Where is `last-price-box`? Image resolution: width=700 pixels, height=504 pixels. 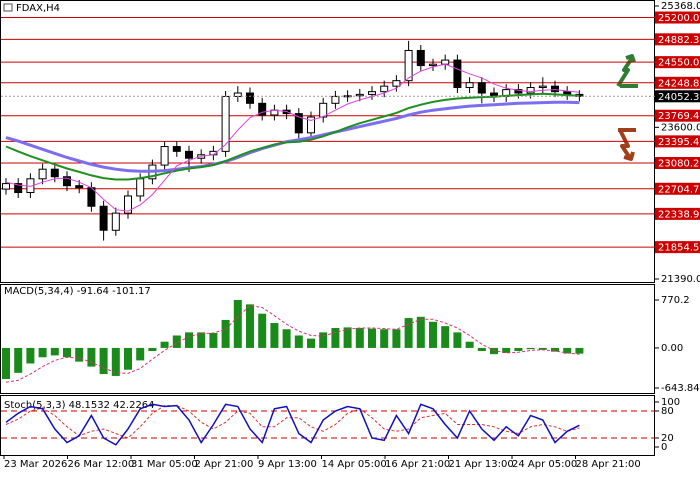
last-price-box is located at coordinates (677, 96).